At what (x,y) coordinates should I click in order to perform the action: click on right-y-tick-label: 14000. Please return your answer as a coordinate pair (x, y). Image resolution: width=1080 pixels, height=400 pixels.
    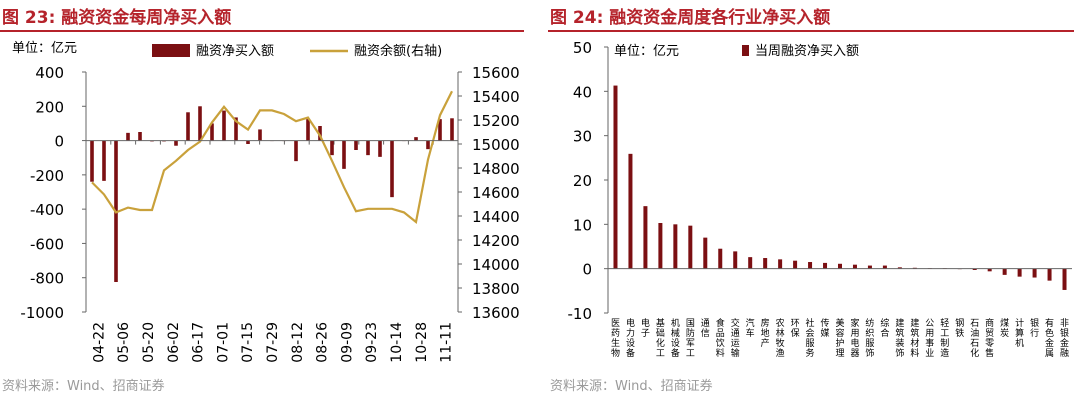
    Looking at the image, I should click on (496, 265).